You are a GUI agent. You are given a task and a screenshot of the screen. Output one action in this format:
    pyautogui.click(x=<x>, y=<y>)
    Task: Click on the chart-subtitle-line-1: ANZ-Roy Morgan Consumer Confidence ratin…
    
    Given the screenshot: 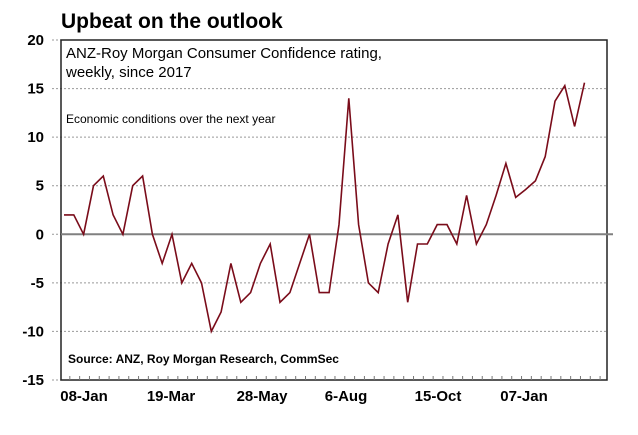 What is the action you would take?
    pyautogui.click(x=224, y=53)
    